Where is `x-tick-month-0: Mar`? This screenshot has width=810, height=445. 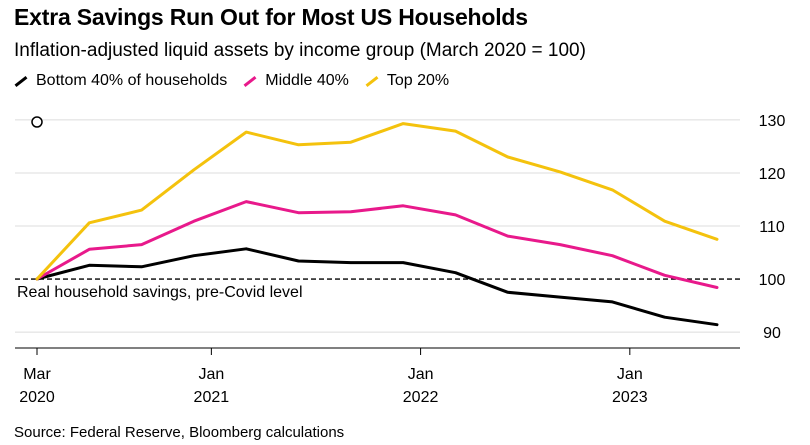
x-tick-month-0: Mar is located at coordinates (37, 374).